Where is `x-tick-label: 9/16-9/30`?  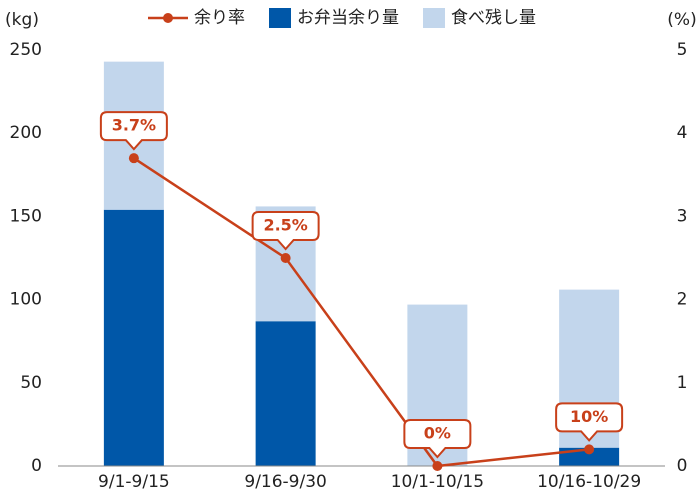
x-tick-label: 9/16-9/30 is located at coordinates (285, 482).